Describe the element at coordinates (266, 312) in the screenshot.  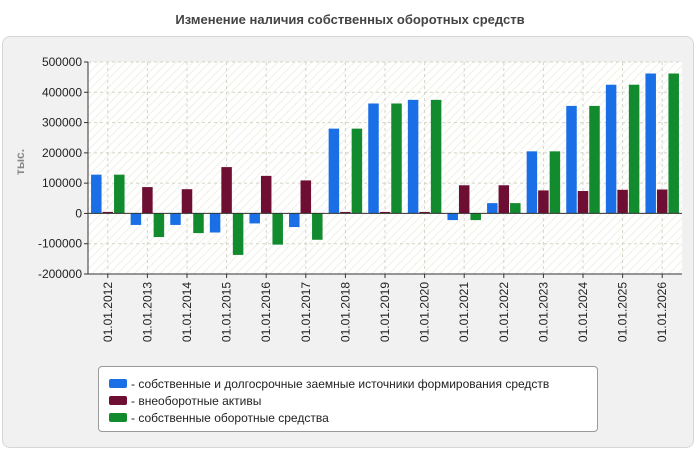
I see `x-tick-label: 01.01.2016` at that location.